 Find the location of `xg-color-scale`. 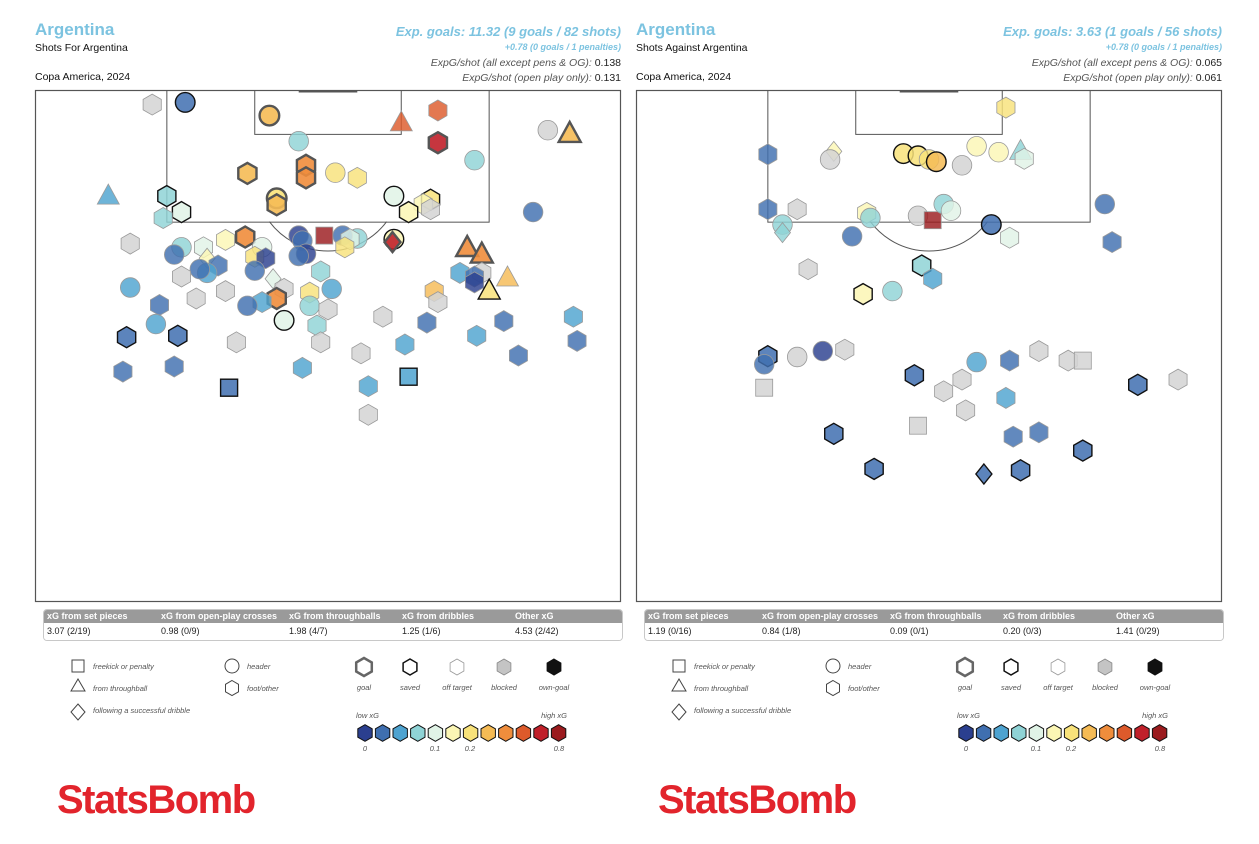

xg-color-scale is located at coordinates (1063, 733).